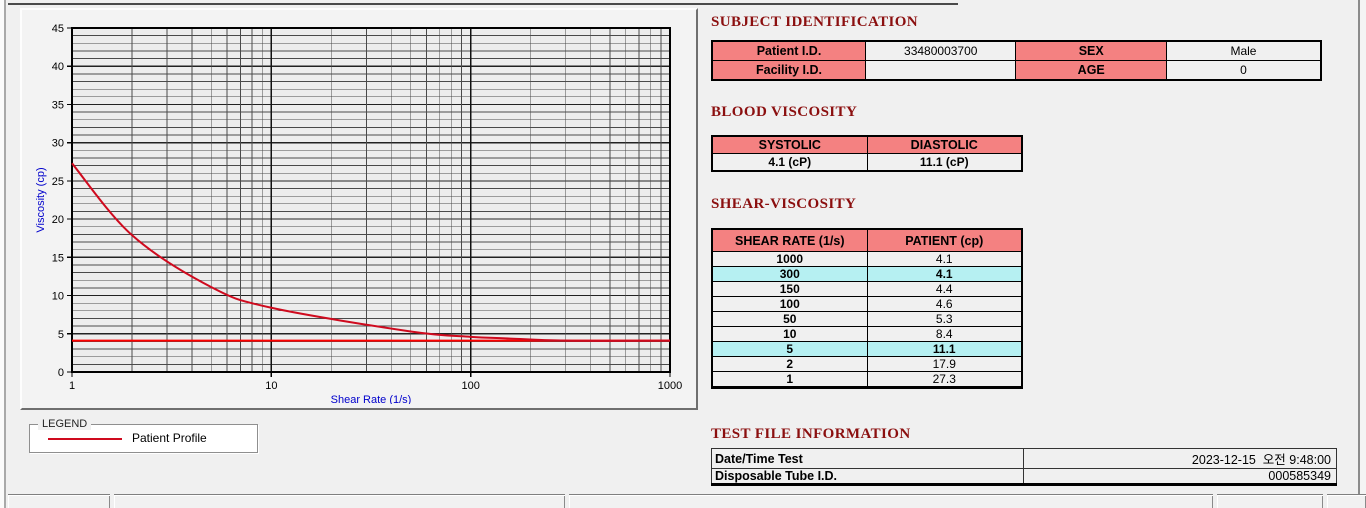 The width and height of the screenshot is (1366, 508). Describe the element at coordinates (940, 50) in the screenshot. I see `patient-id-value: 33480003700` at that location.